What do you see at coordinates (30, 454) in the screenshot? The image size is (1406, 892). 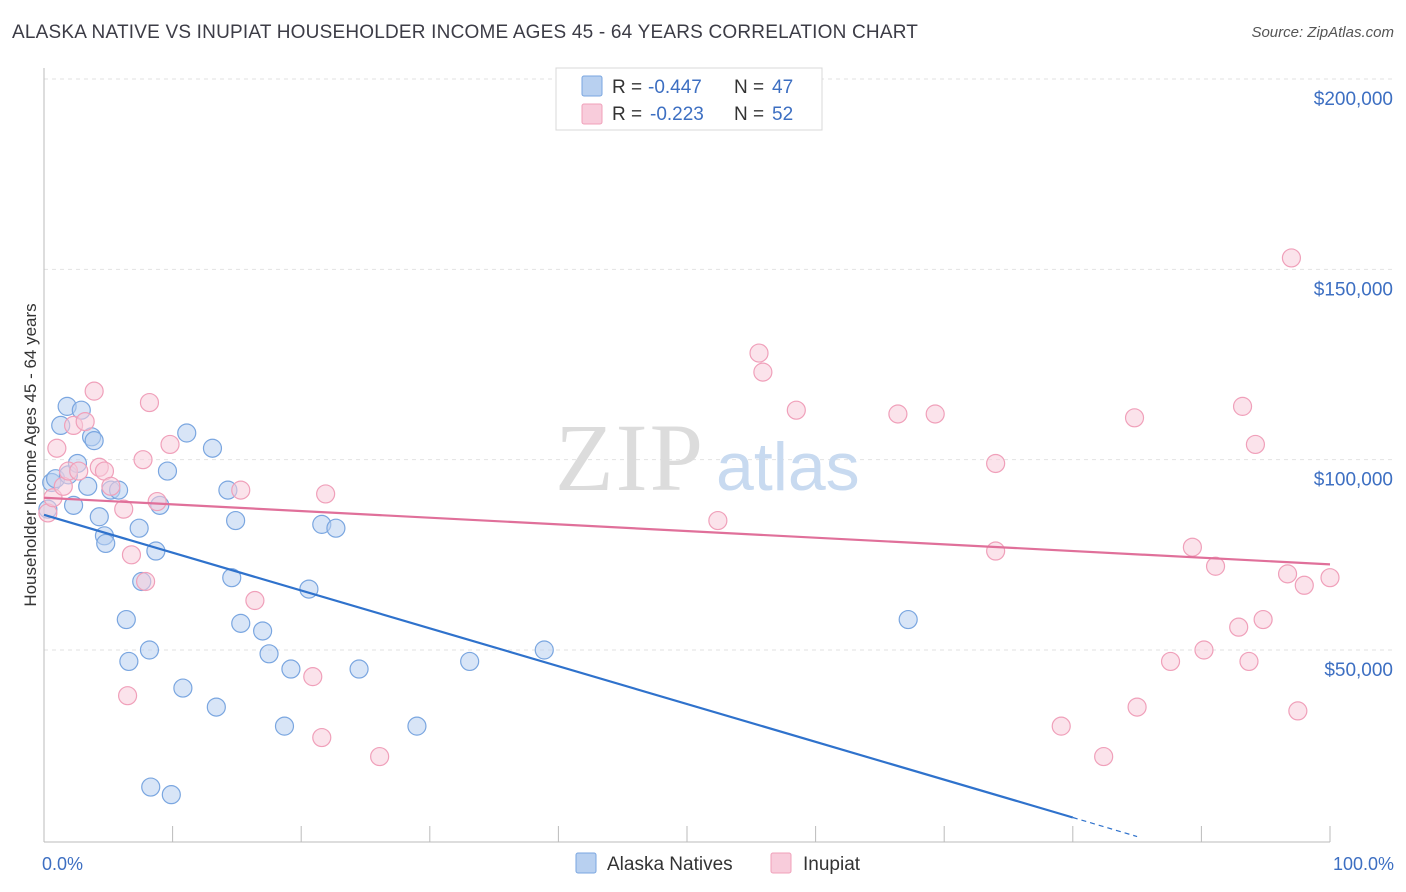 I see `y-axis-title: Householder Income Ages 45 - 64 years` at bounding box center [30, 454].